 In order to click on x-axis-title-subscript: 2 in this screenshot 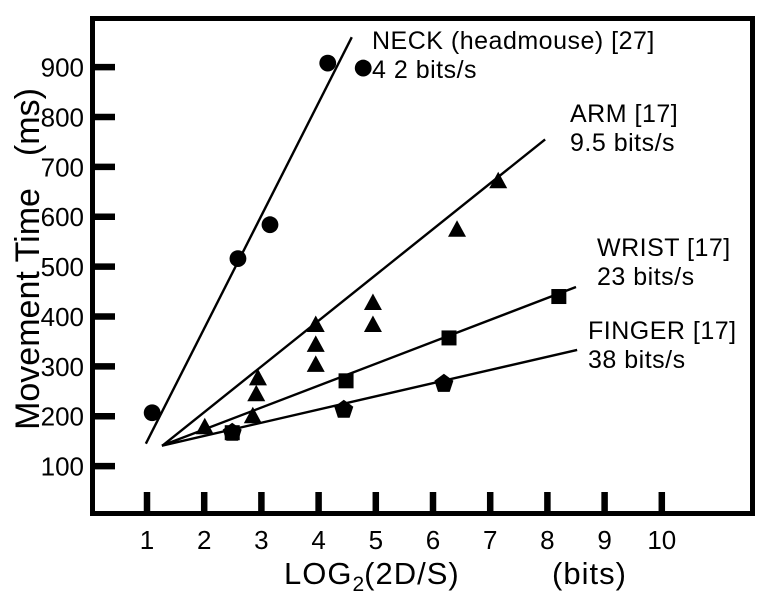, I will do `click(358, 584)`.